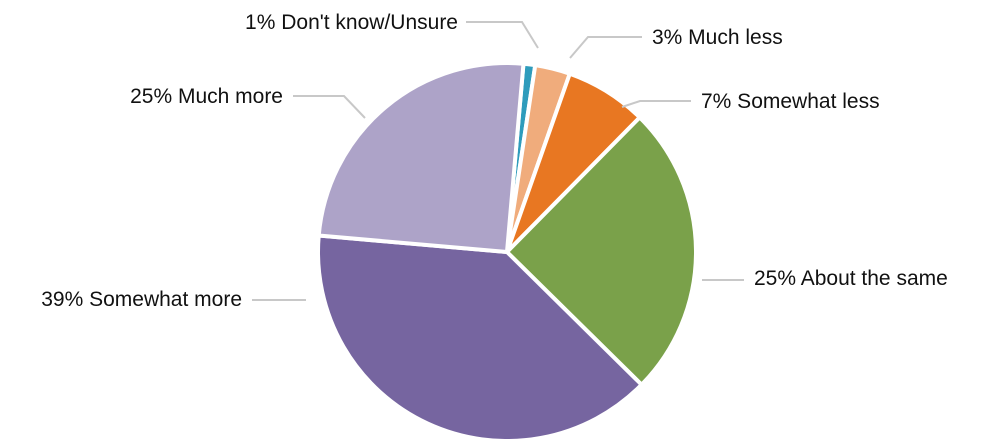 The image size is (992, 439). What do you see at coordinates (605, 47) in the screenshot?
I see `leader-line-much-less` at bounding box center [605, 47].